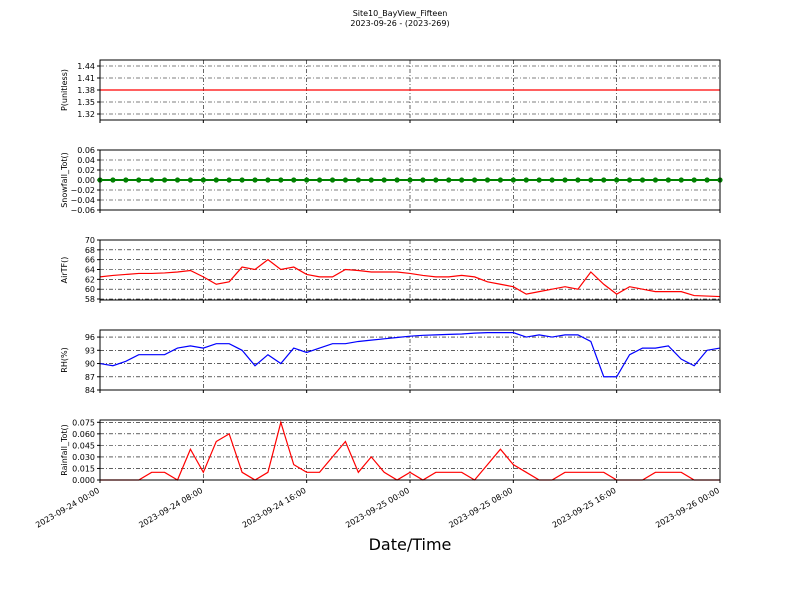 The image size is (800, 600). What do you see at coordinates (86, 114) in the screenshot?
I see `y-tick-label: 1.32` at bounding box center [86, 114].